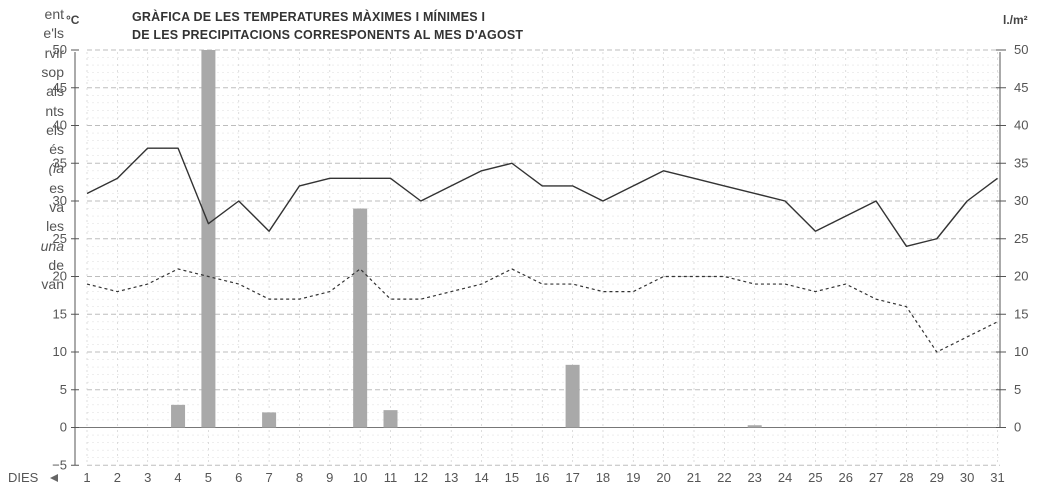 The height and width of the screenshot is (486, 1048). I want to click on y-tick-label-left: 45, so click(60, 87).